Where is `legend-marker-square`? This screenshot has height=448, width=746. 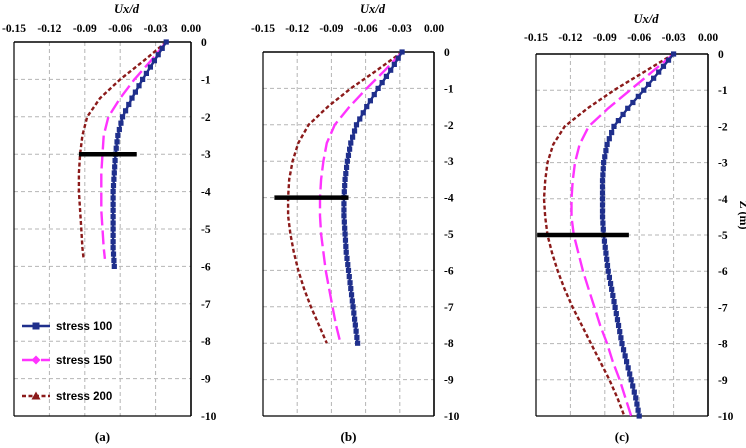
legend-marker-square is located at coordinates (36, 326).